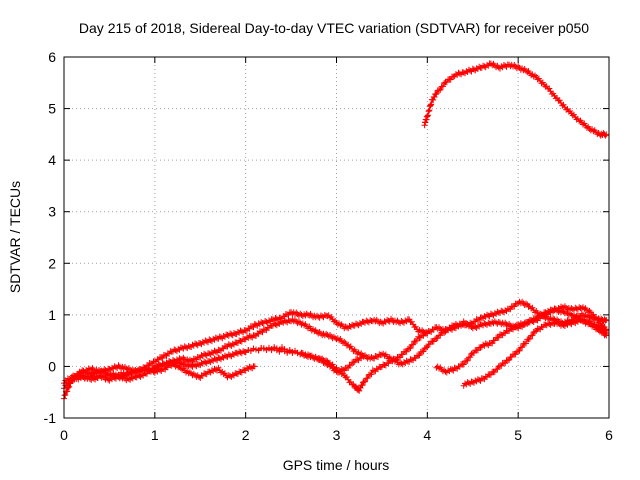 The height and width of the screenshot is (480, 640). What do you see at coordinates (50, 418) in the screenshot?
I see `y-tick-label: -1` at bounding box center [50, 418].